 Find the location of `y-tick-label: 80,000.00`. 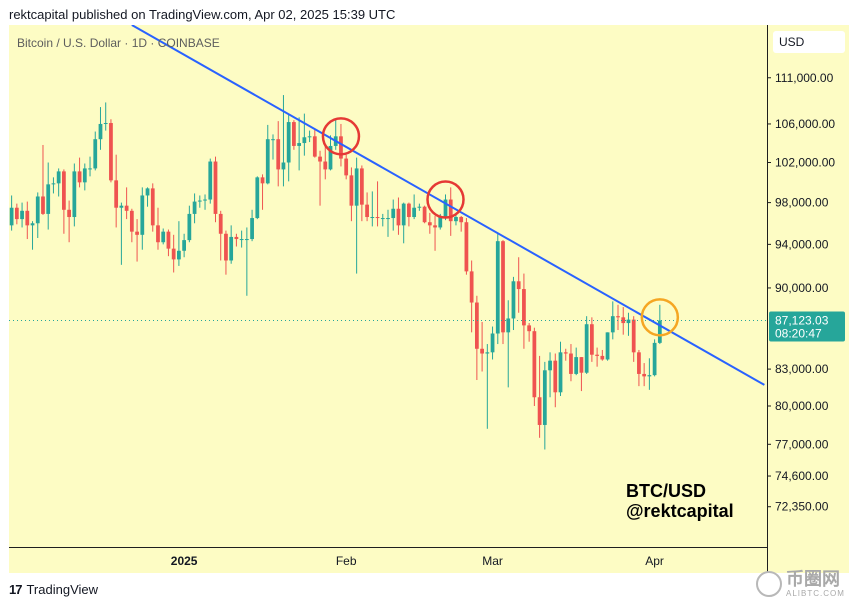

y-tick-label: 80,000.00 is located at coordinates (802, 406).